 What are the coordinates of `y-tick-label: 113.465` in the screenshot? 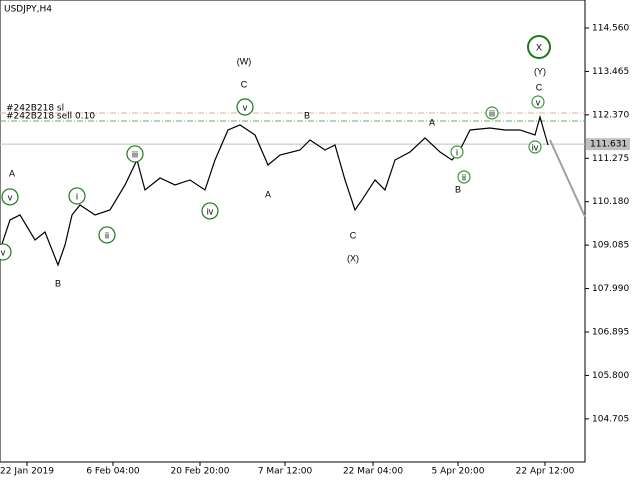 It's located at (610, 72).